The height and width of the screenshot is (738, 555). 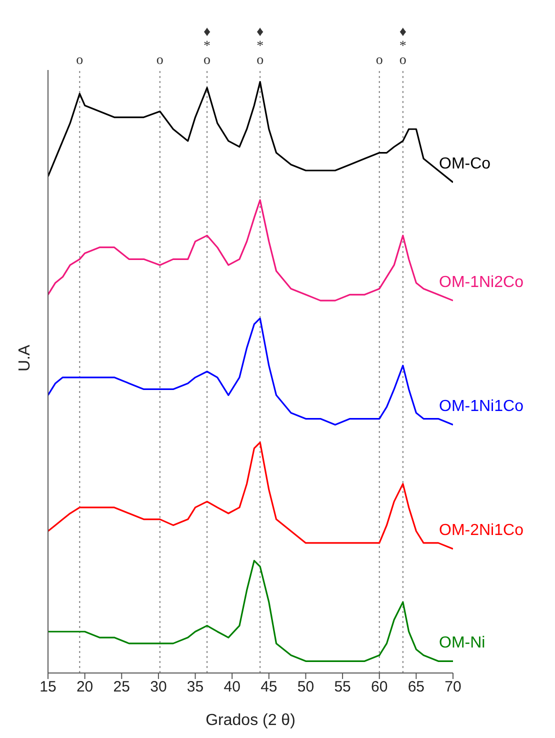 What do you see at coordinates (85, 687) in the screenshot?
I see `x-tick-label: 20` at bounding box center [85, 687].